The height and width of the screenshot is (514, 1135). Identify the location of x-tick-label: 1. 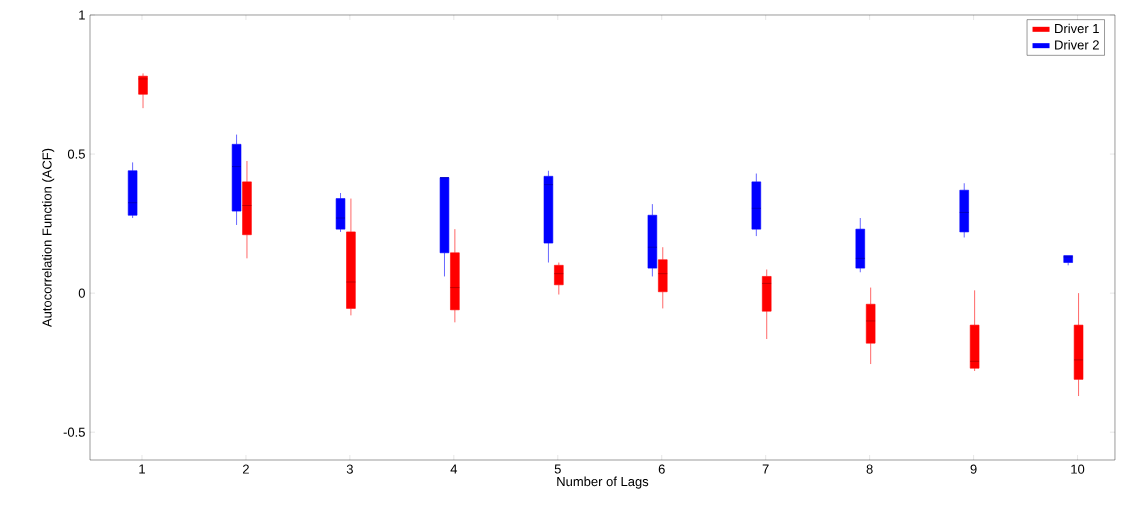
(142, 469).